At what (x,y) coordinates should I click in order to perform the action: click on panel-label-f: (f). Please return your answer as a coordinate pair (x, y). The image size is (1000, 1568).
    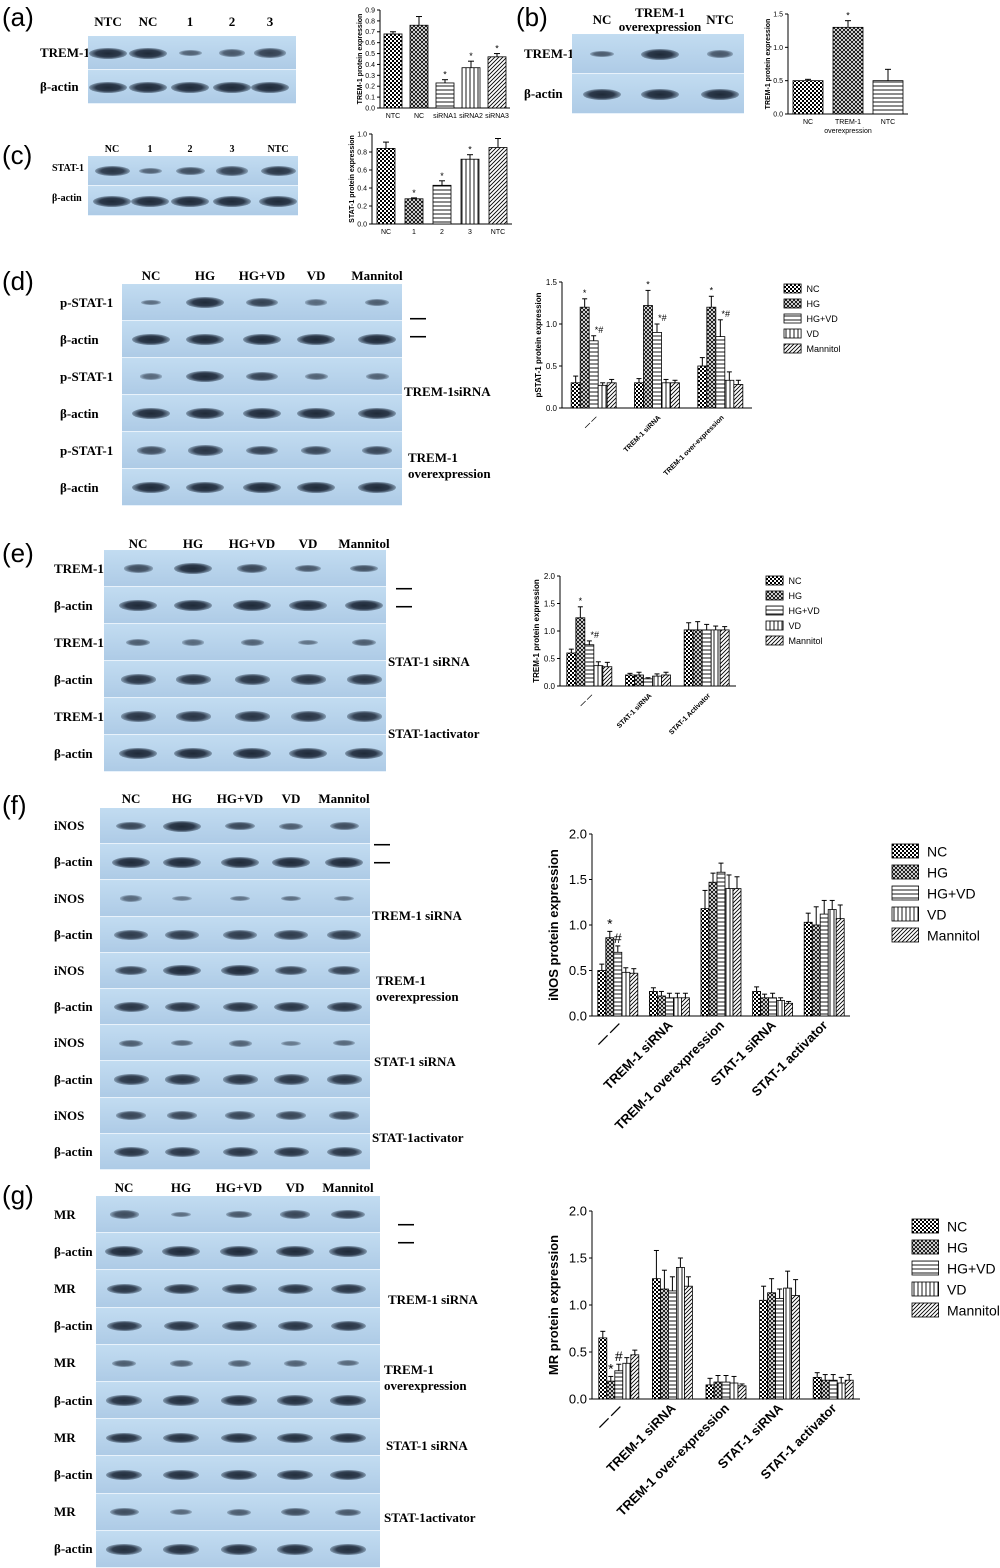
    Looking at the image, I should click on (14, 805).